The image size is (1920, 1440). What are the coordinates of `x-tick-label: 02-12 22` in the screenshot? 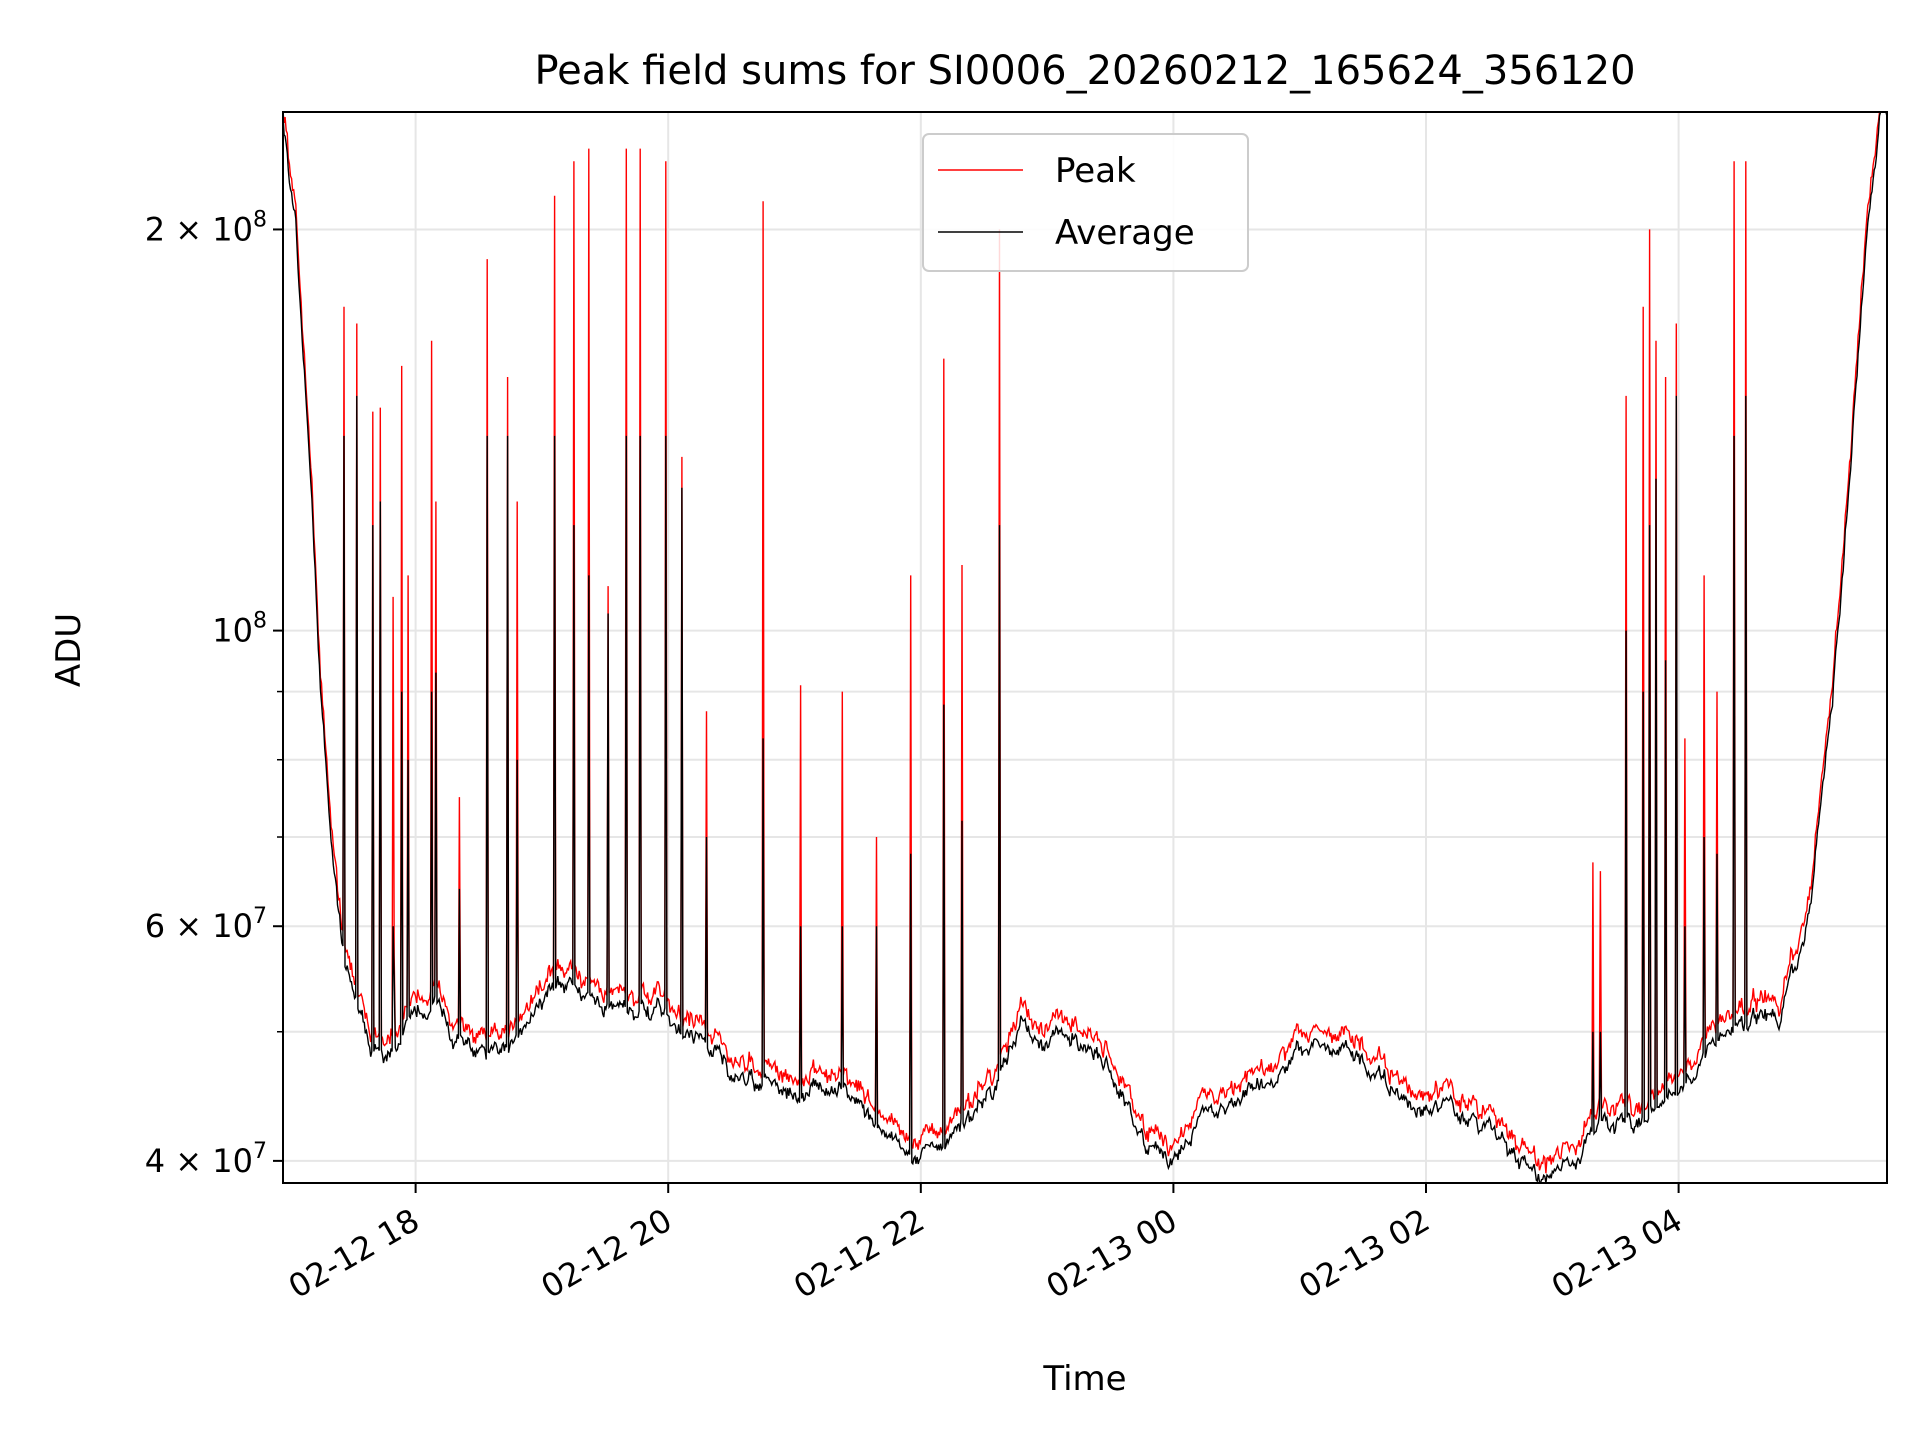 It's located at (859, 1253).